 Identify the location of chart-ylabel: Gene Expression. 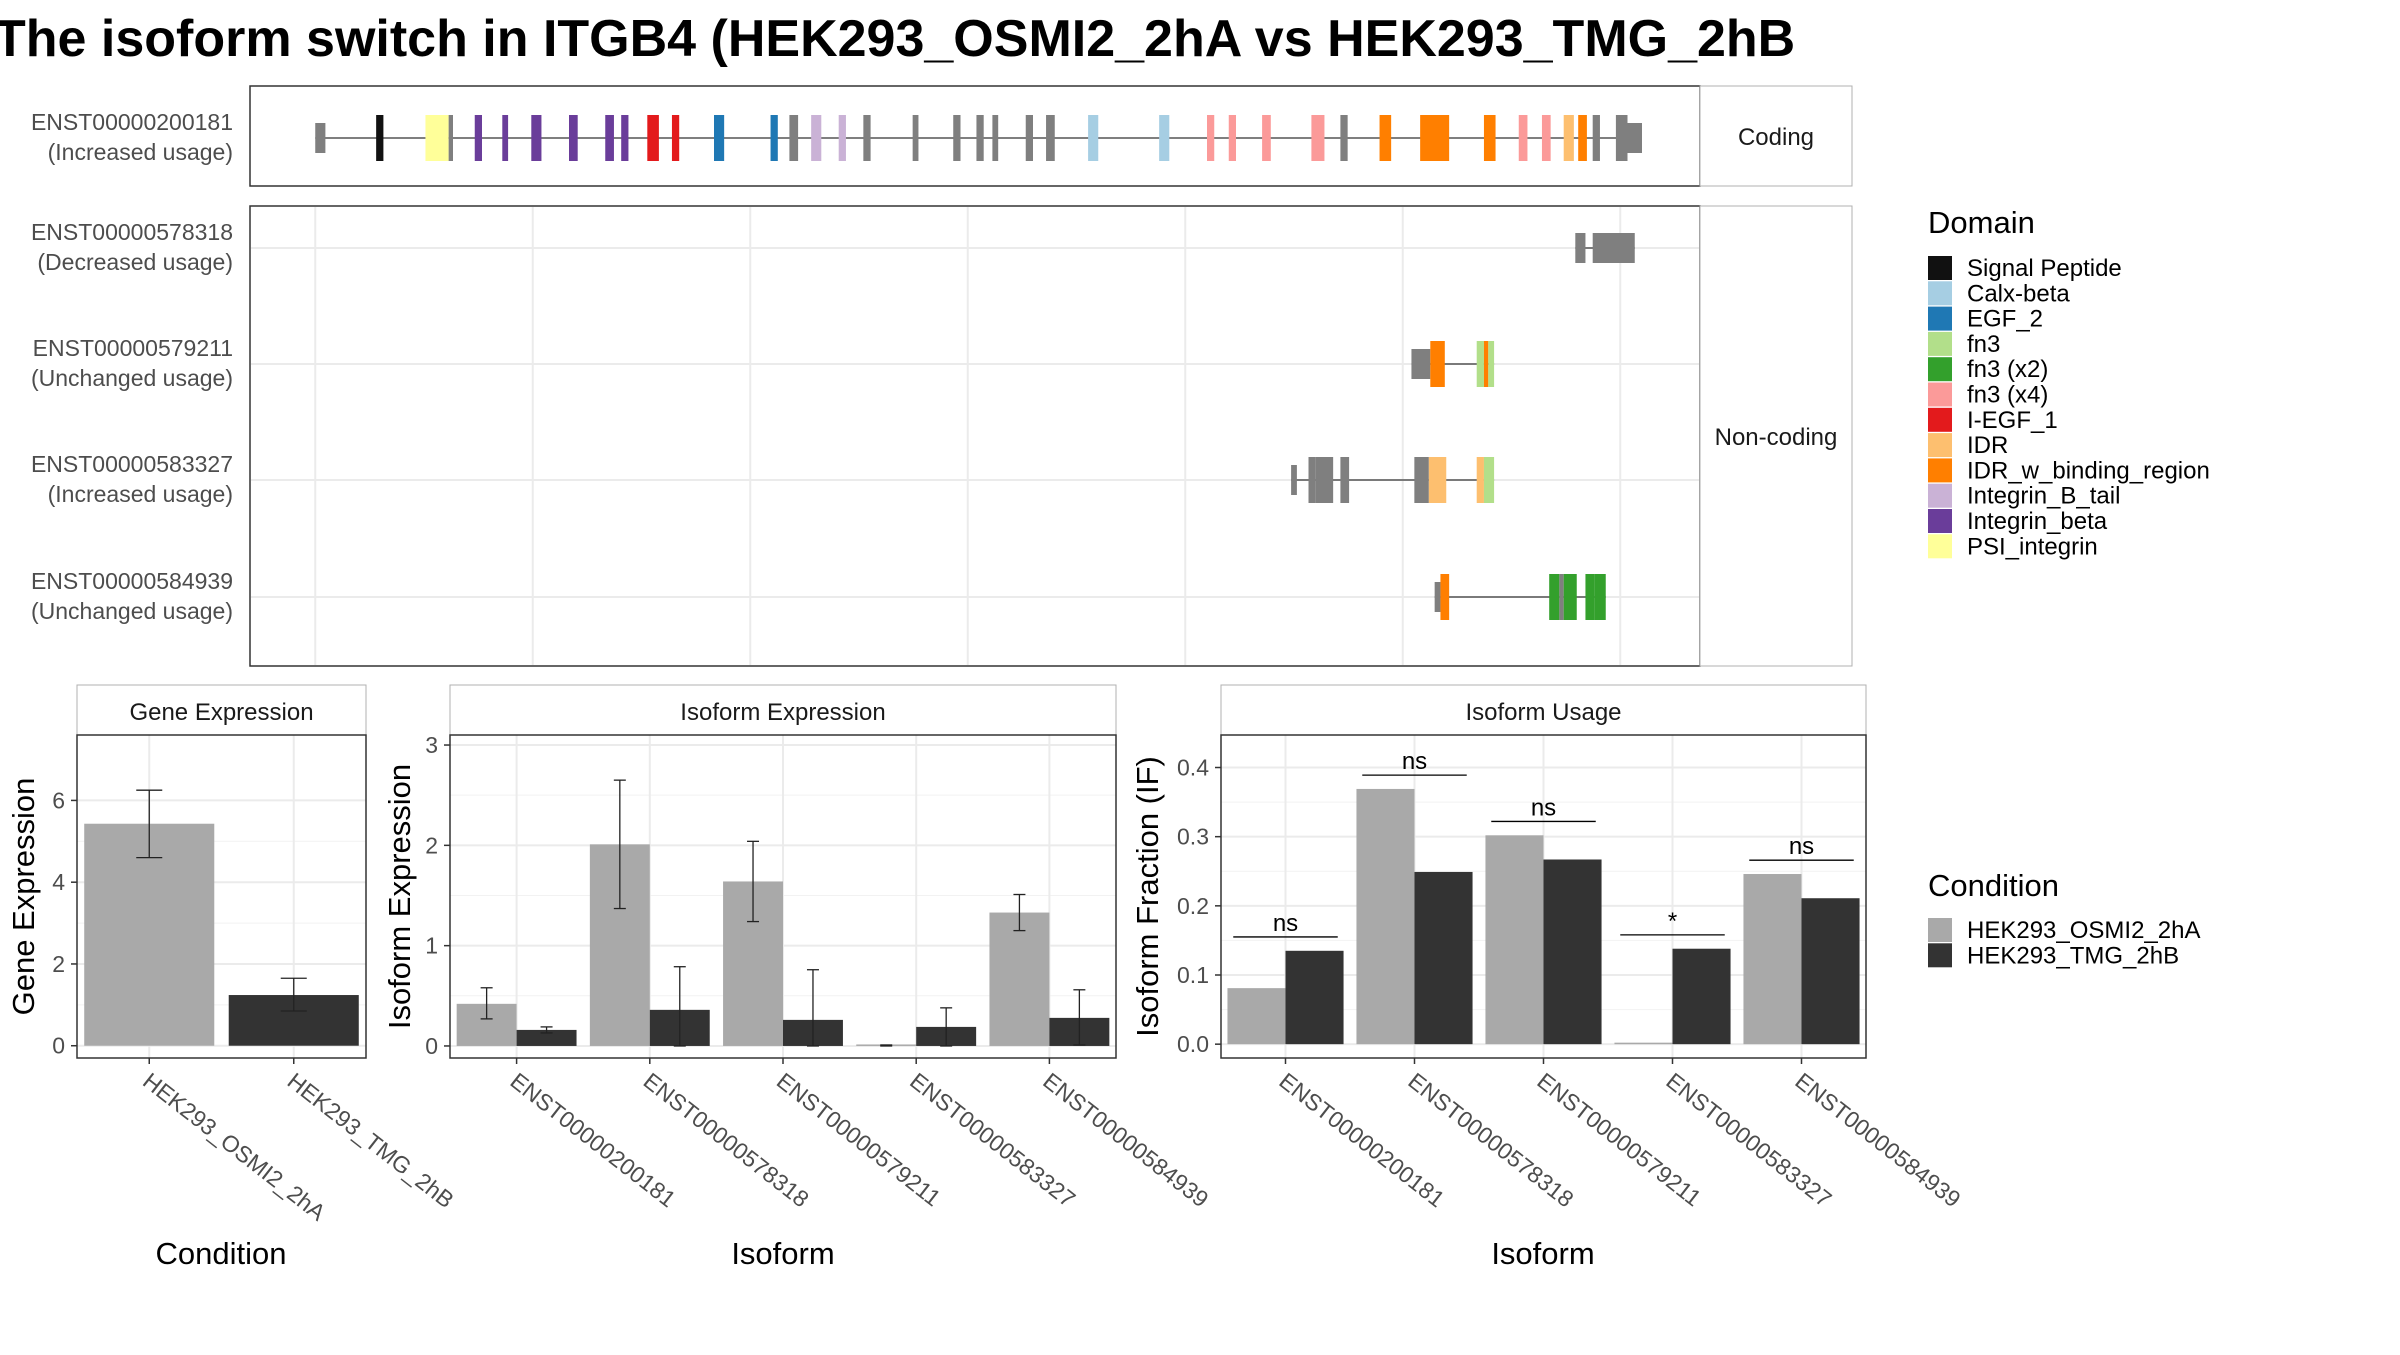
(23, 897).